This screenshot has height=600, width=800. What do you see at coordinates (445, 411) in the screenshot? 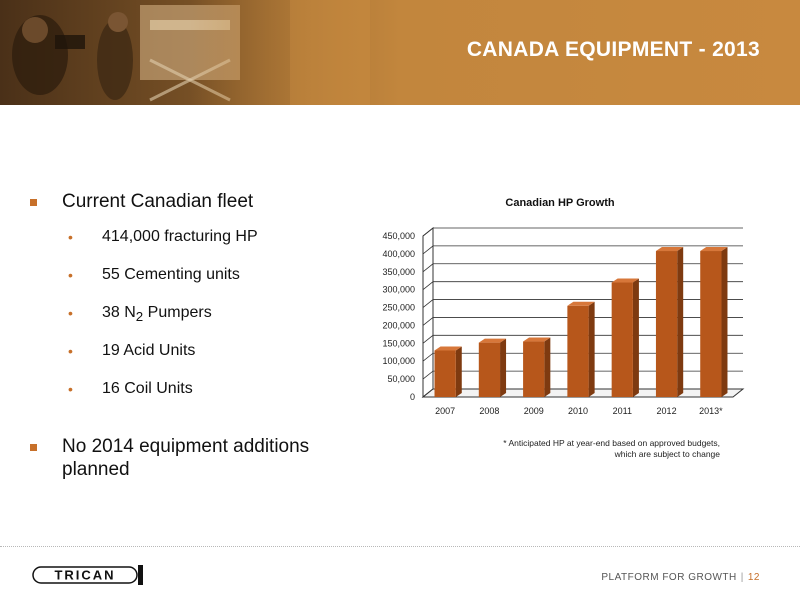
I see `x-tick-label: 2007` at bounding box center [445, 411].